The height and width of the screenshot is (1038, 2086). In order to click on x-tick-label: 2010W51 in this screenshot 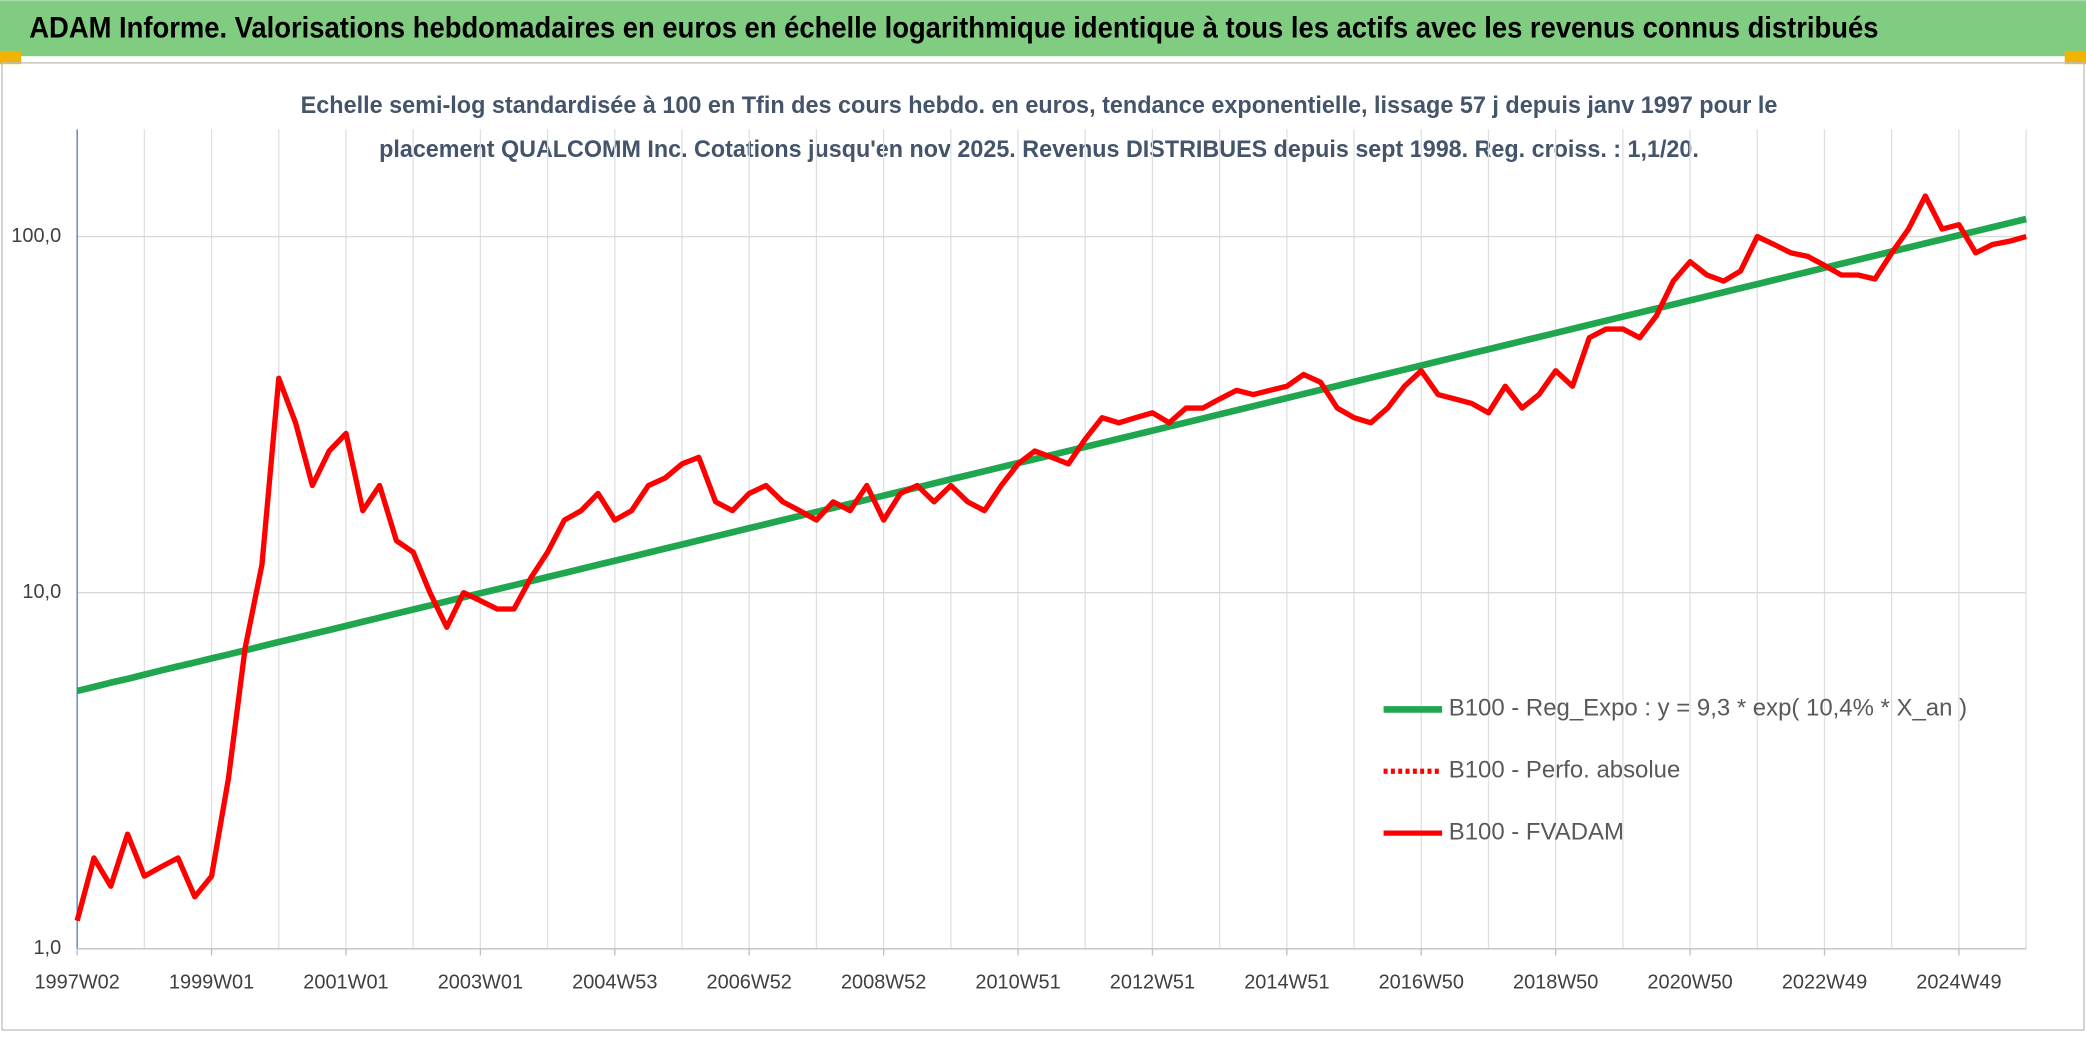, I will do `click(1017, 983)`.